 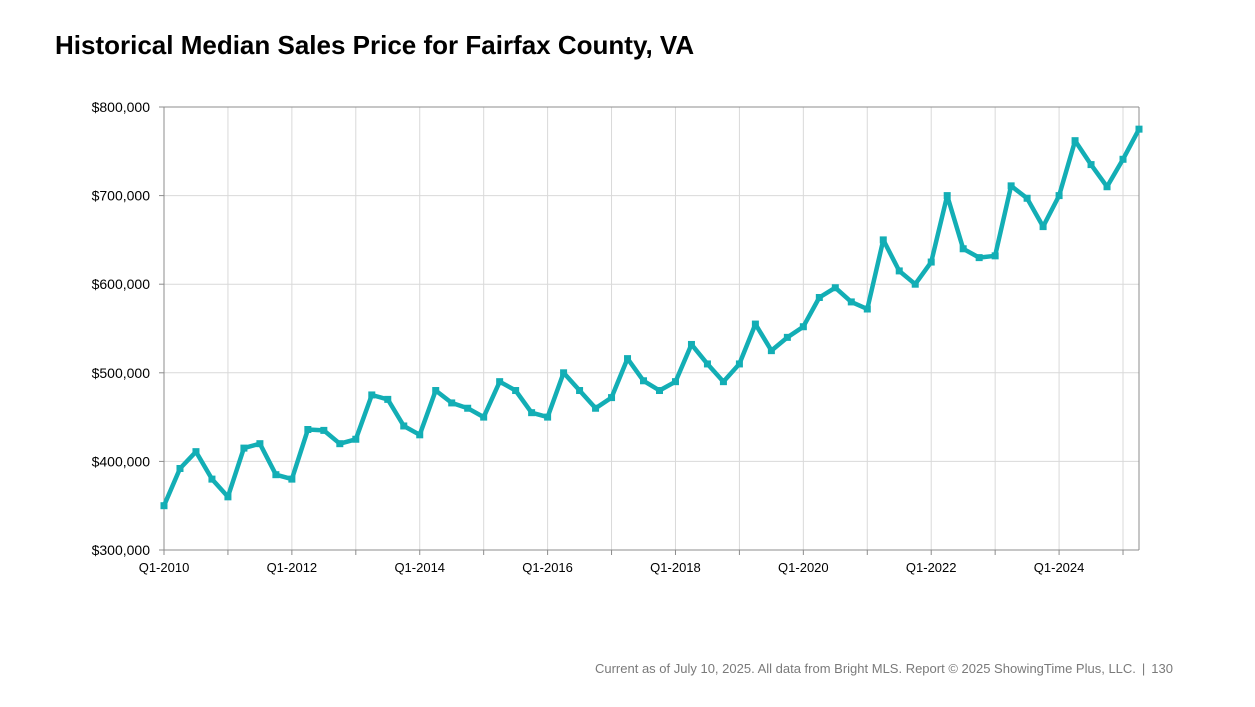 What do you see at coordinates (419, 567) in the screenshot?
I see `x-tick-label: Q1-2014` at bounding box center [419, 567].